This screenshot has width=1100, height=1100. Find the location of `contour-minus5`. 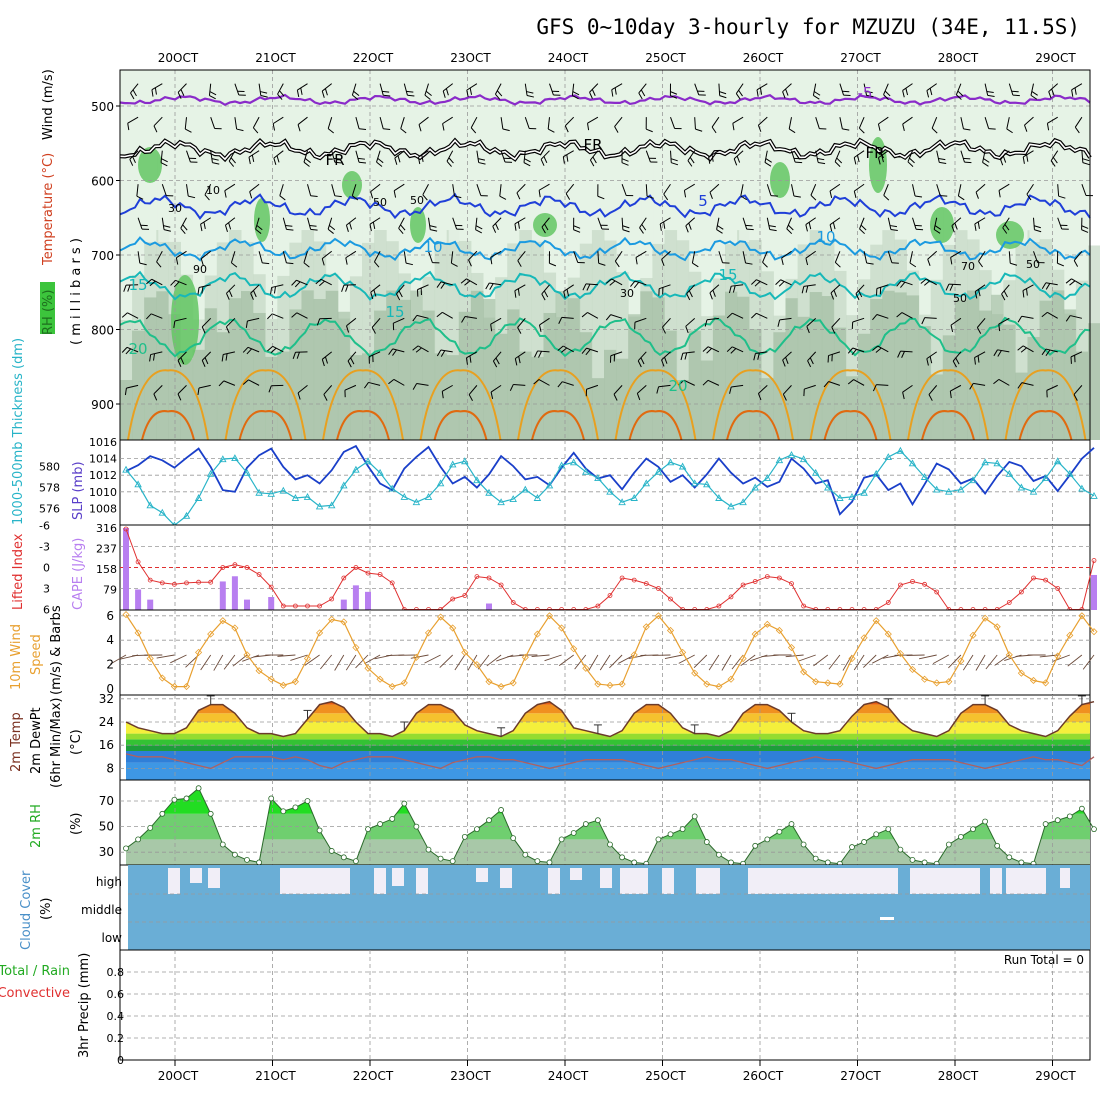

contour-minus5 is located at coordinates (605, 100).